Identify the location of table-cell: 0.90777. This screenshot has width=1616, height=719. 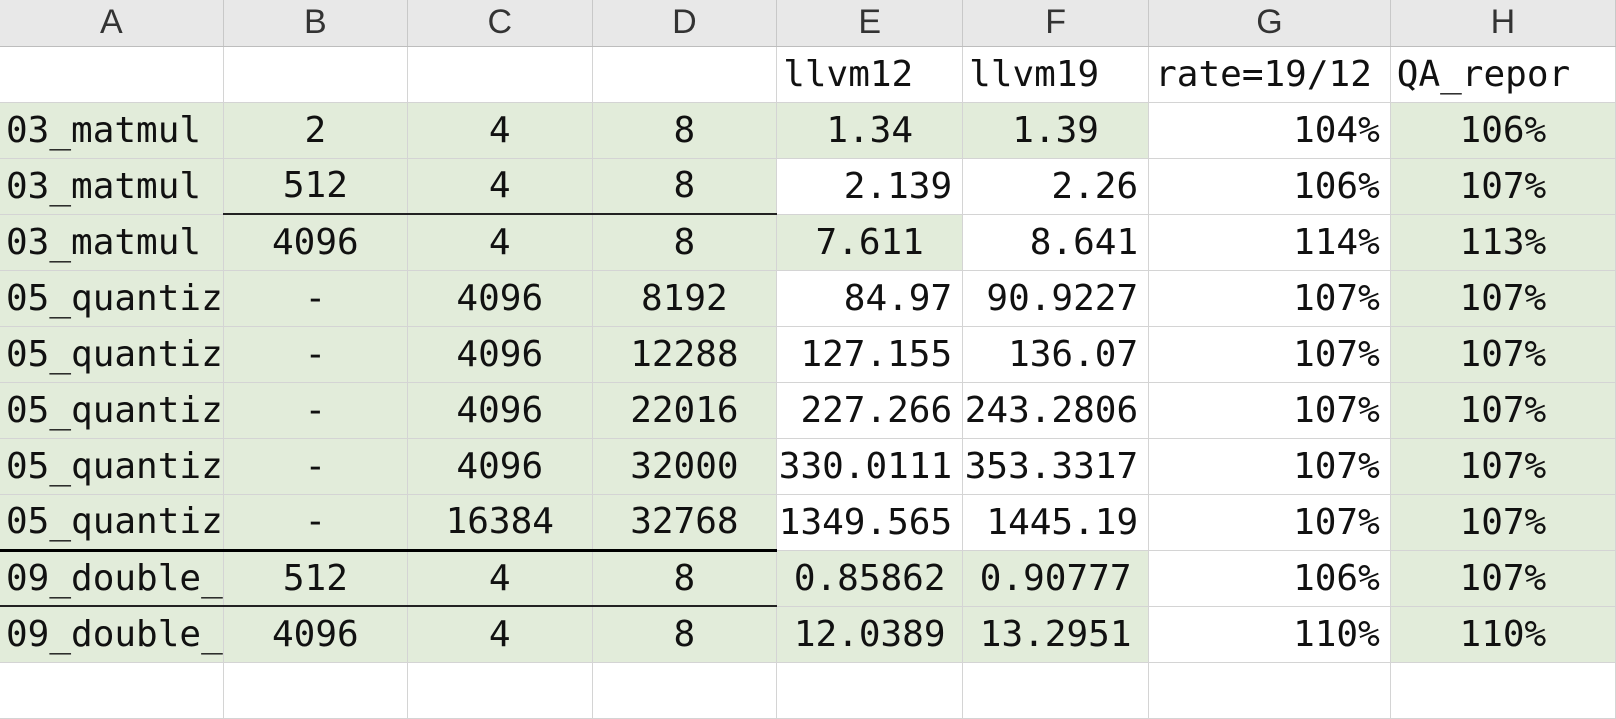
(1056, 578).